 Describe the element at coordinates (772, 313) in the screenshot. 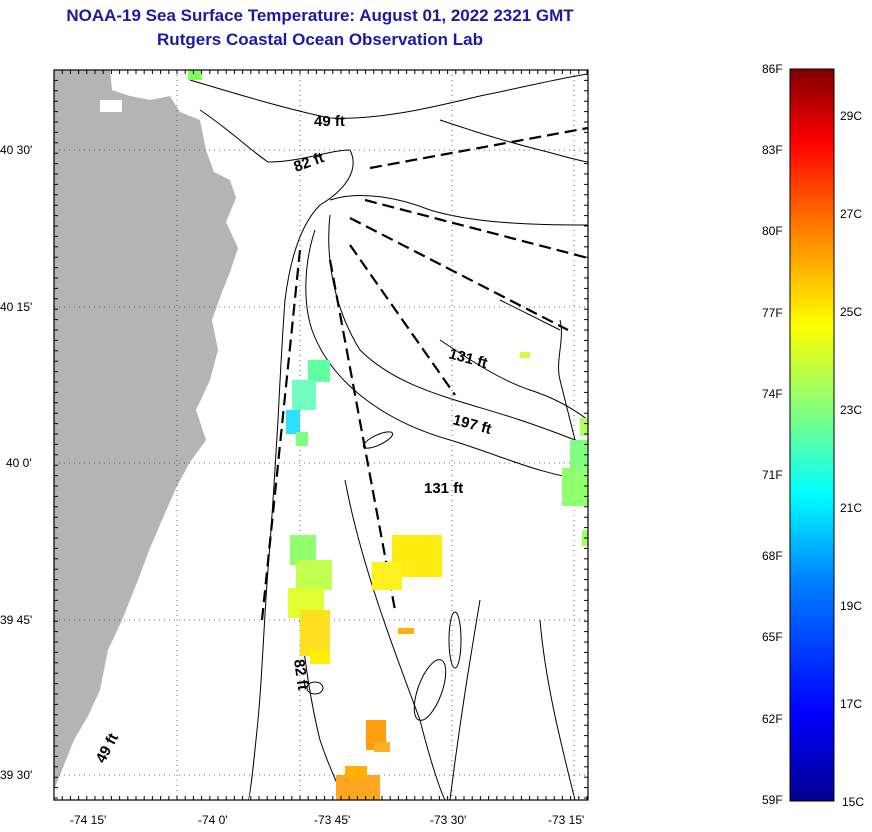

I see `colorbar-f-label: 77F` at that location.